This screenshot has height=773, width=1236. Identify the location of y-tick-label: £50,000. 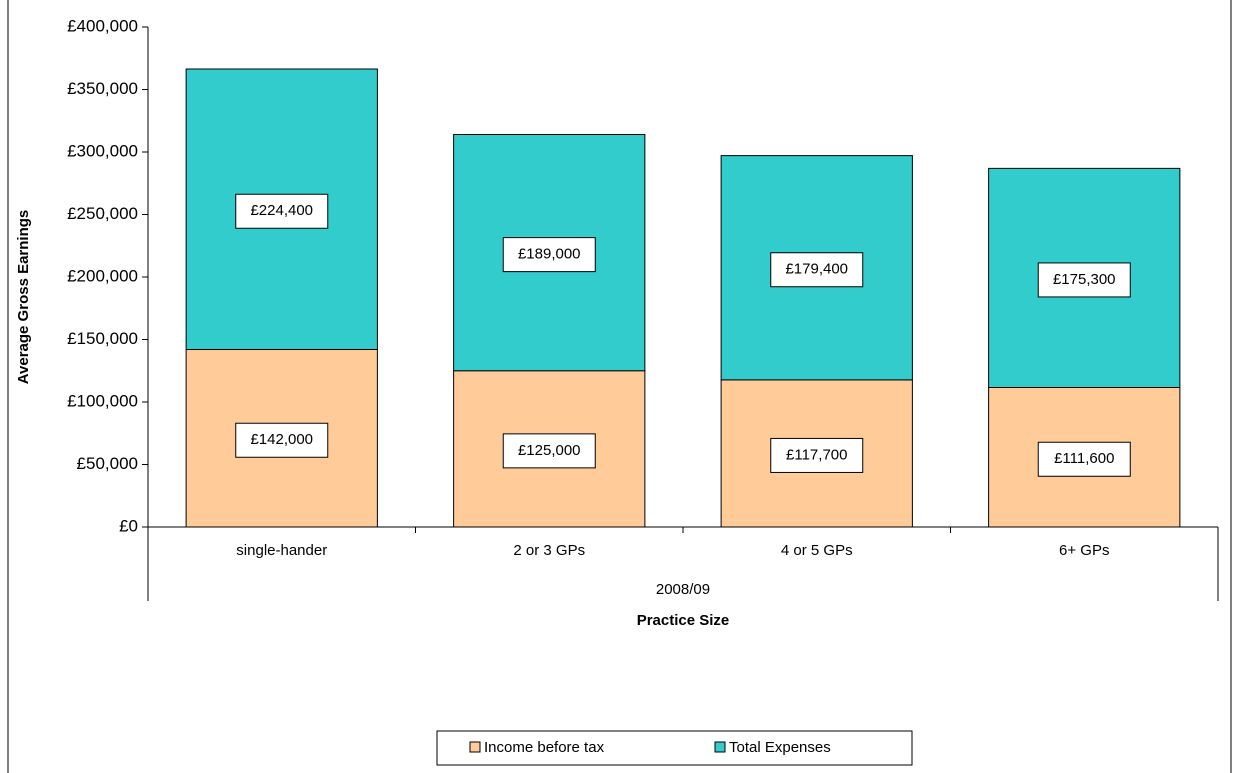
(107, 463).